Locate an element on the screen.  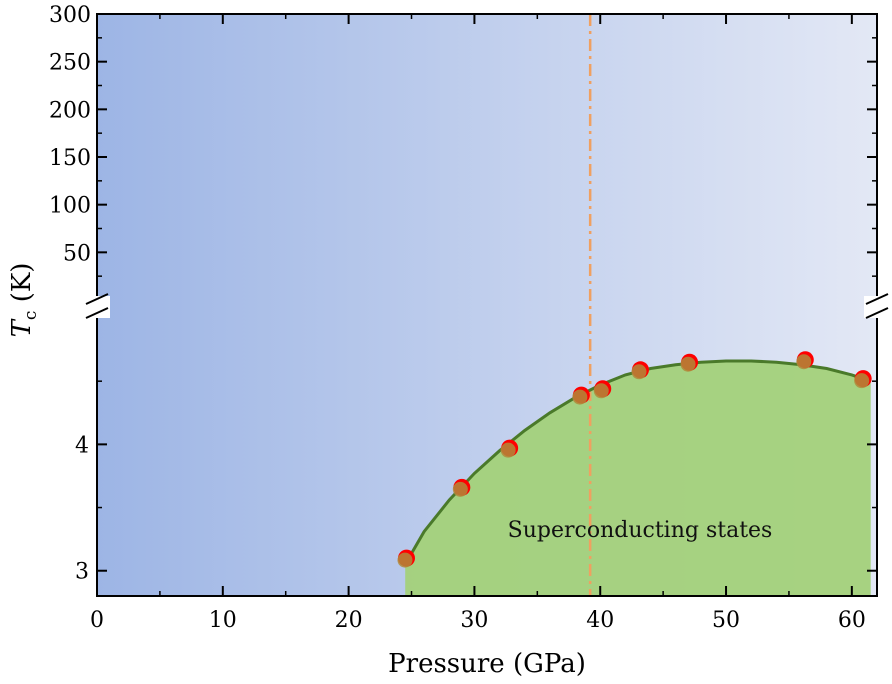
axis-break-left is located at coordinates (97, 306).